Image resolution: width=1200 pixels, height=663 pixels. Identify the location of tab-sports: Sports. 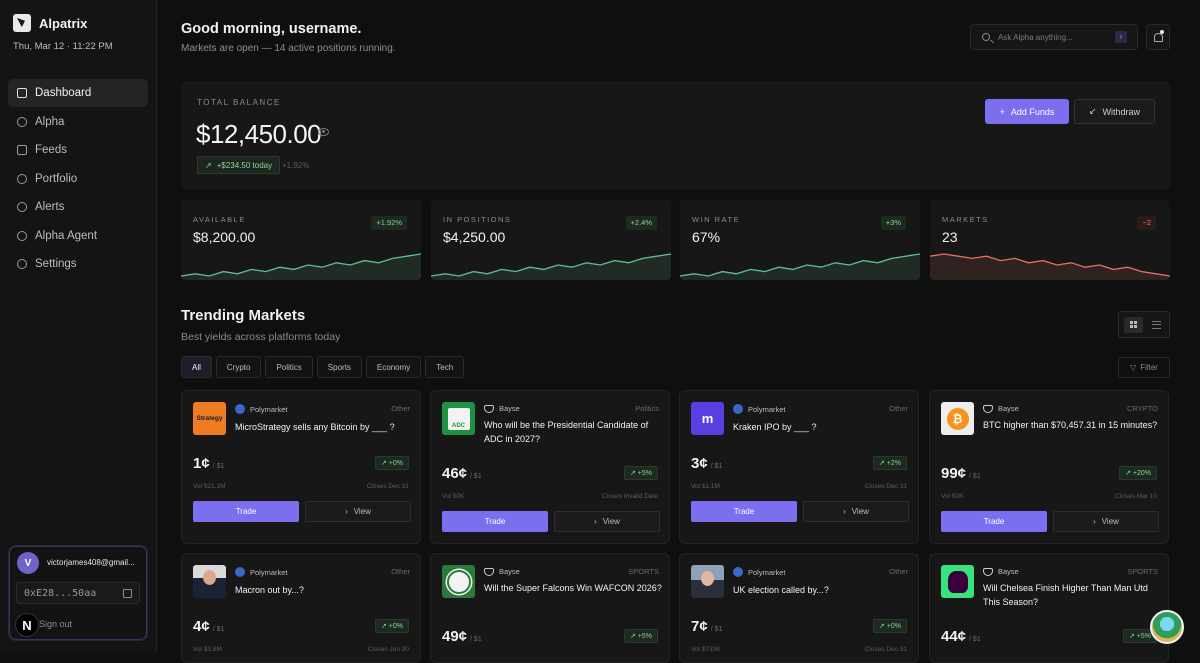
(339, 367).